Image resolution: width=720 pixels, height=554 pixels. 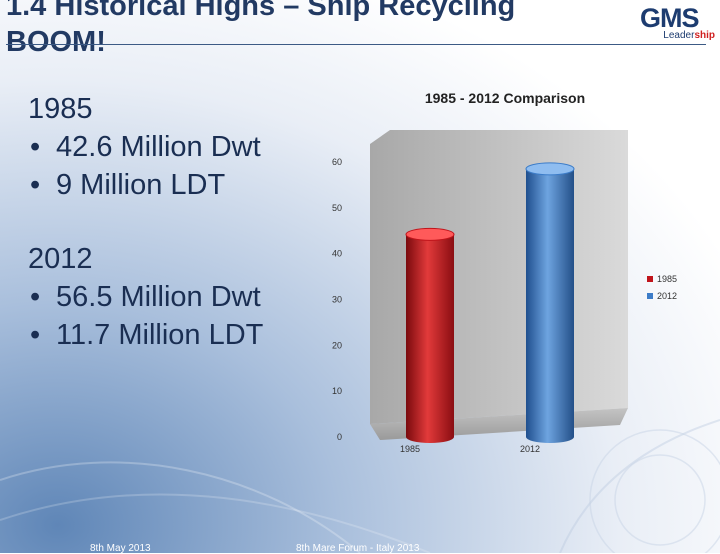 What do you see at coordinates (337, 208) in the screenshot?
I see `y-tick-label: 50` at bounding box center [337, 208].